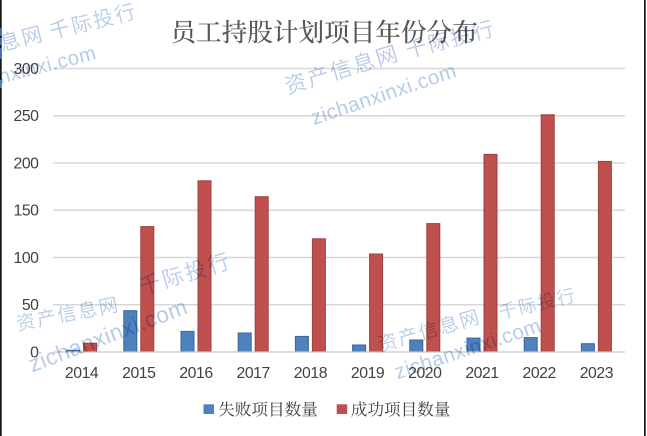 This screenshot has height=436, width=647. I want to click on svg-text: 2019, so click(368, 373).